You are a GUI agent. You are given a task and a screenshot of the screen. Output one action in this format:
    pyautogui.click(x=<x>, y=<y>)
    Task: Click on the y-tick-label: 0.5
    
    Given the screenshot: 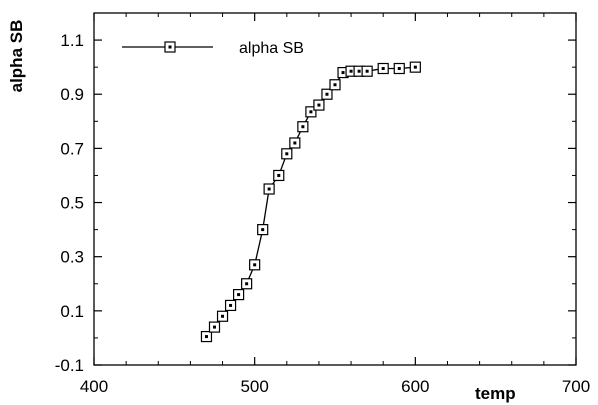 What is the action you would take?
    pyautogui.click(x=72, y=203)
    